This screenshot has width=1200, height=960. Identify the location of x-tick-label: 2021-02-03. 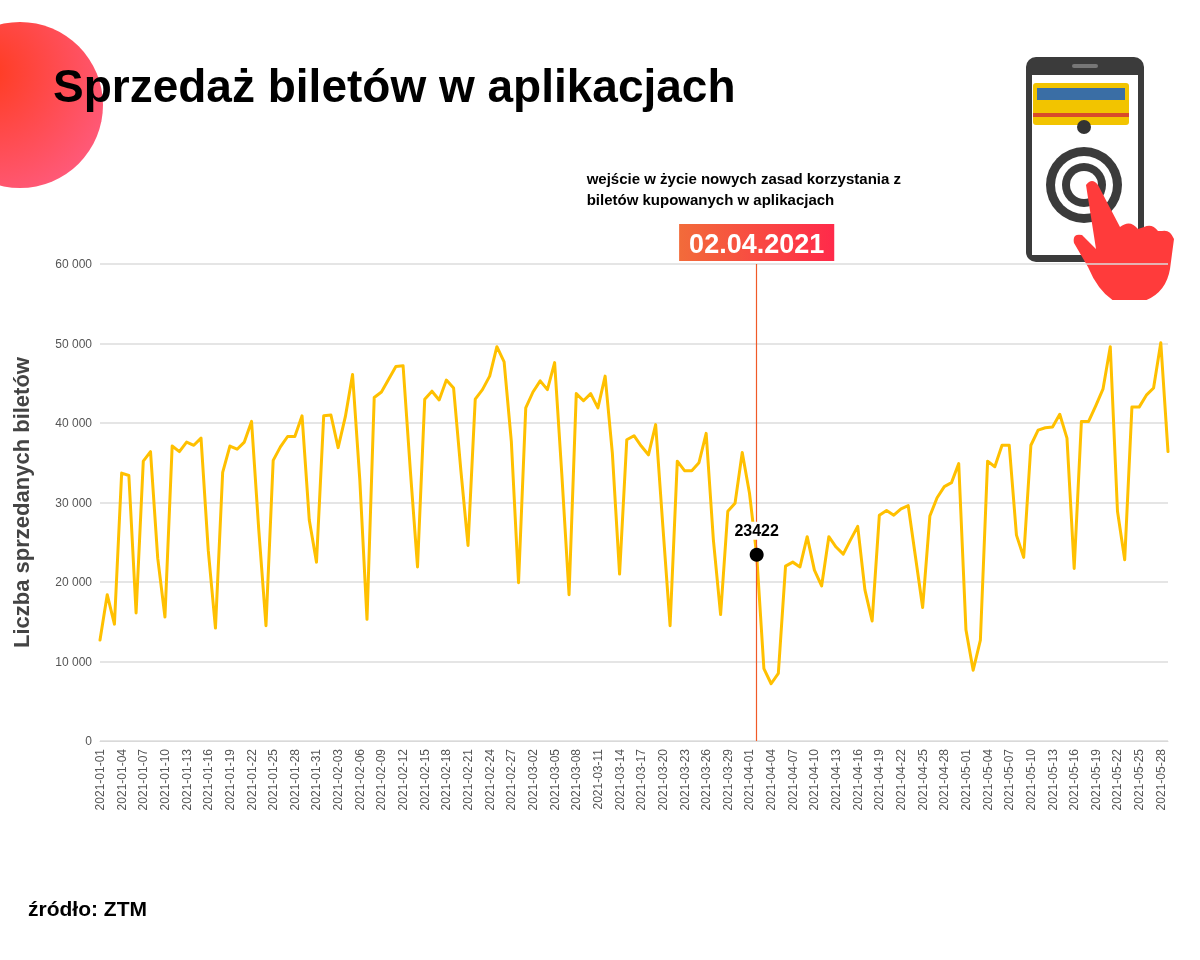
(338, 779).